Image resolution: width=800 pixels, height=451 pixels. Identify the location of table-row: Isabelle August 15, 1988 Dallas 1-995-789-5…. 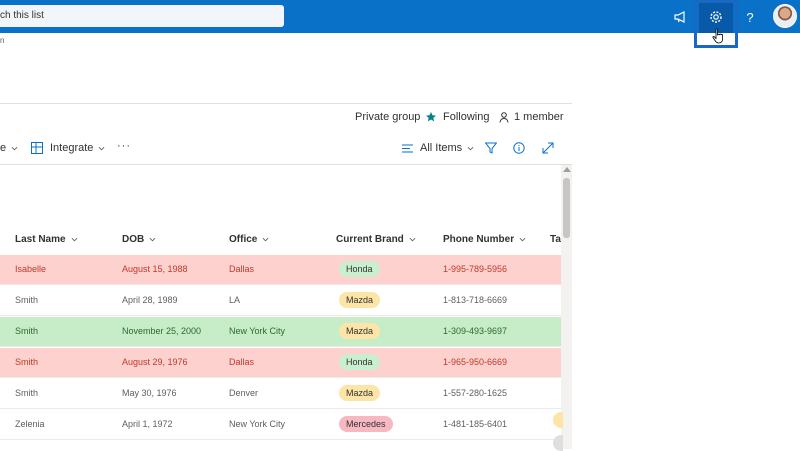
(280, 270).